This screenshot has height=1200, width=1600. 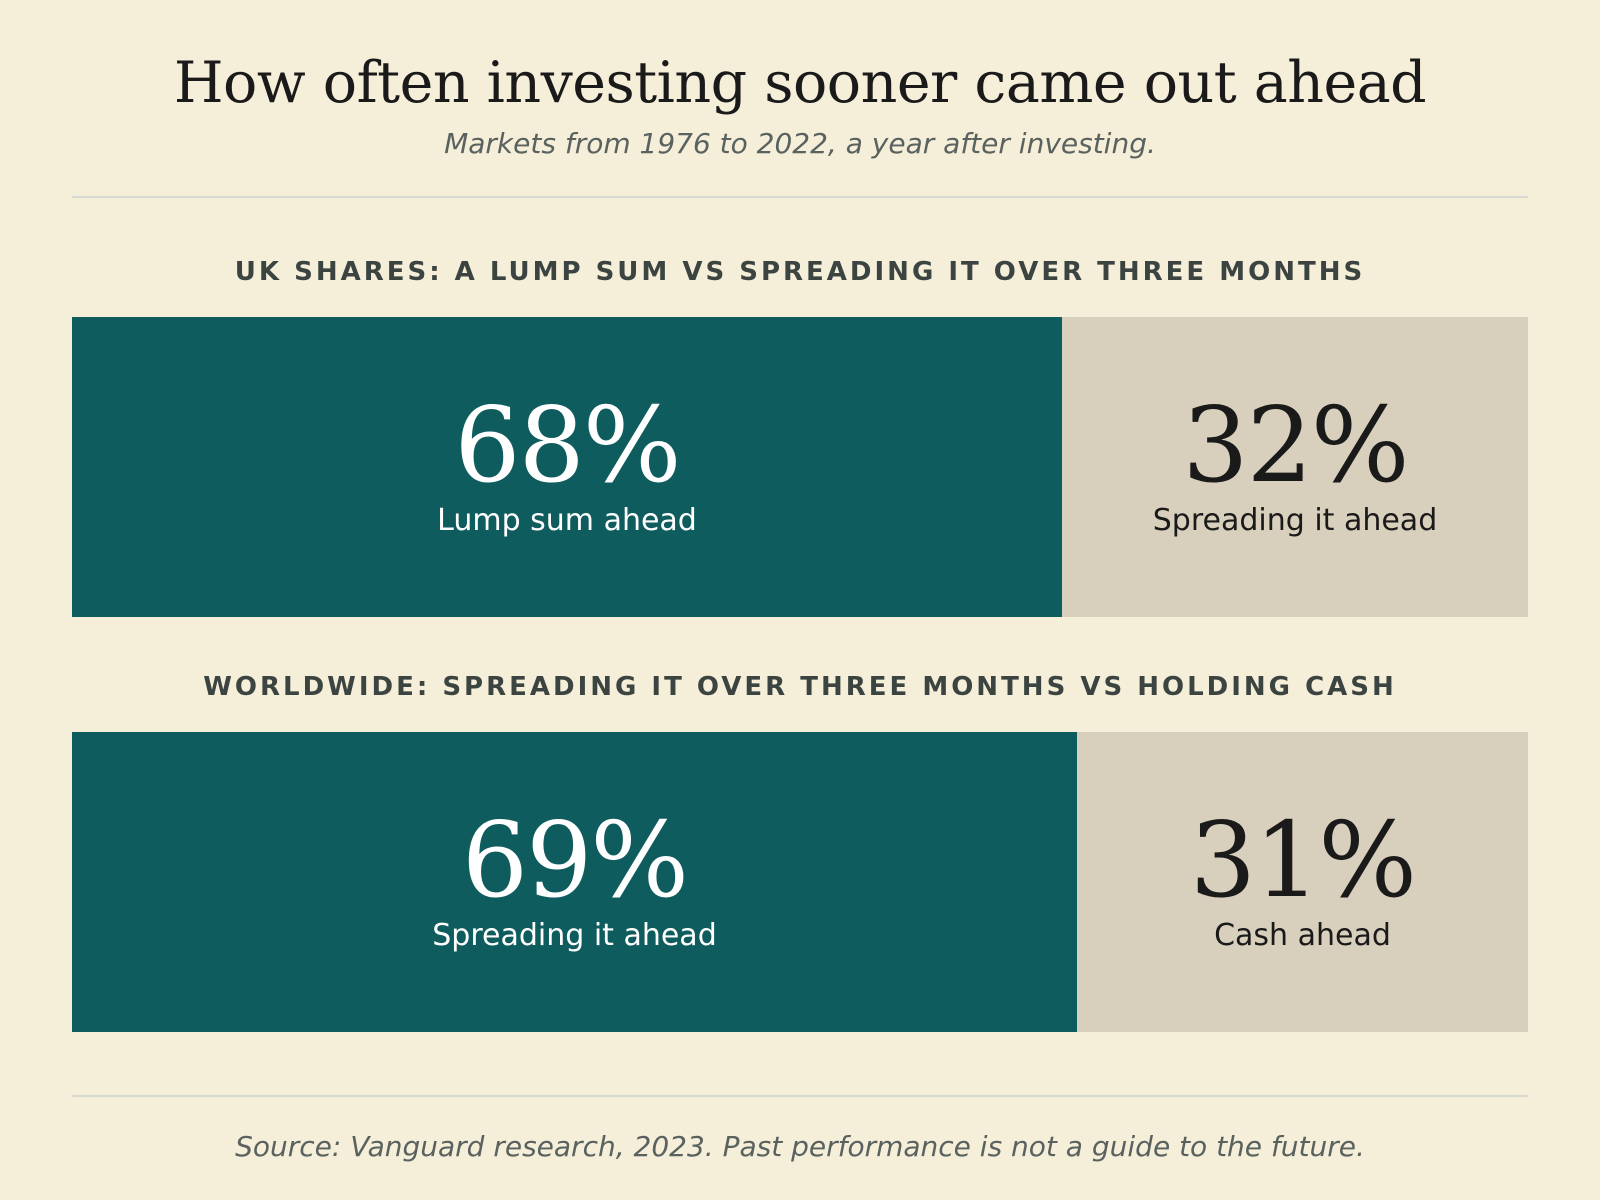 I want to click on bar-segment-cash: 31% Cash ahead, so click(x=1302, y=882).